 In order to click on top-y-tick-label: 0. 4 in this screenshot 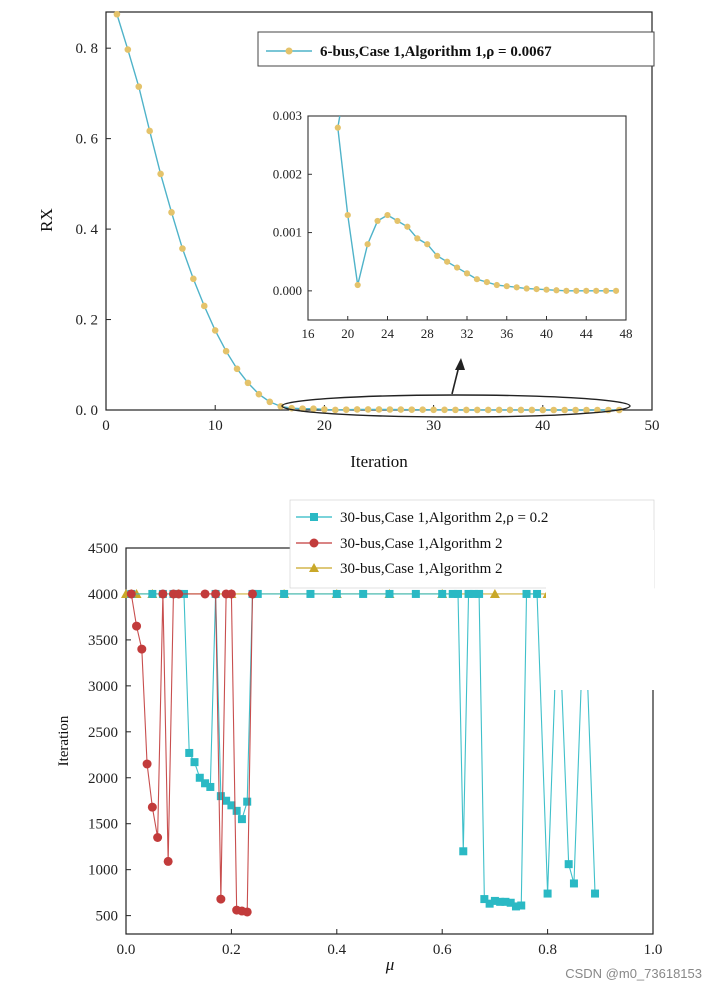, I will do `click(87, 230)`.